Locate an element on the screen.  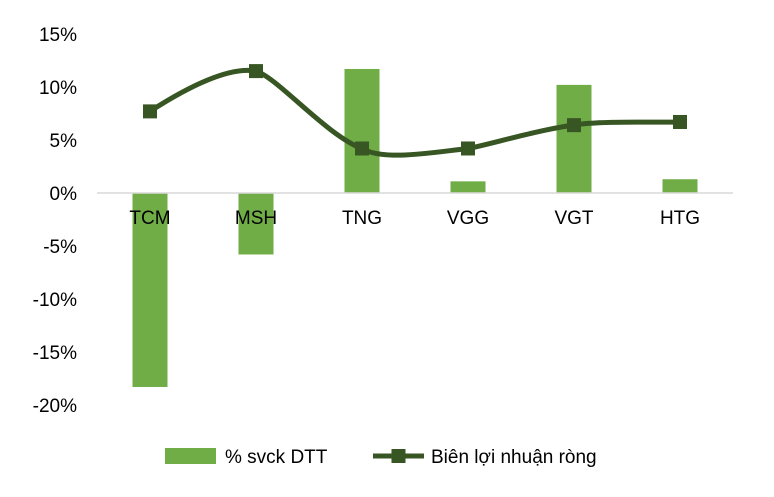
category-label: MSH is located at coordinates (256, 218).